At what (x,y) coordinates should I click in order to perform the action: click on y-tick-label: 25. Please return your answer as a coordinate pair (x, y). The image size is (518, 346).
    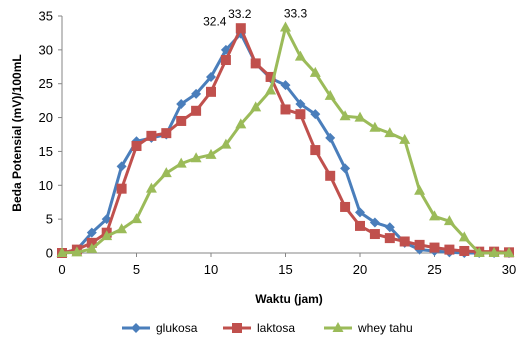
    Looking at the image, I should click on (46, 83).